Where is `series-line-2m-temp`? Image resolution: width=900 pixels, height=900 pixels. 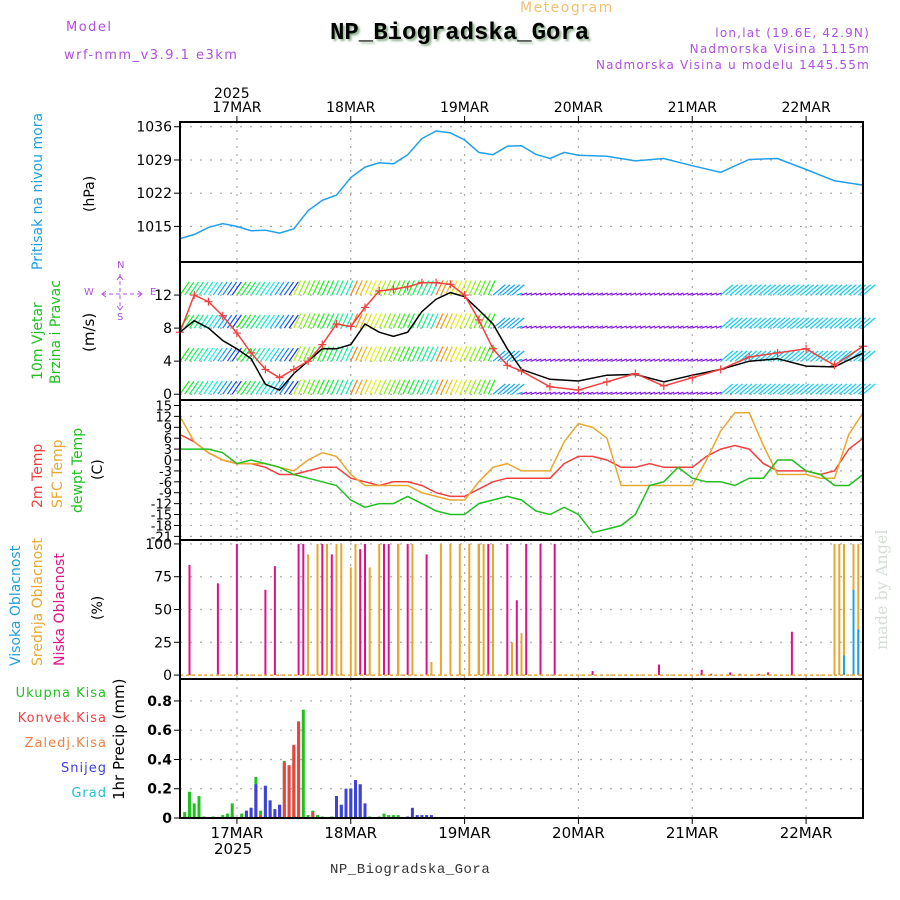
series-line-2m-temp is located at coordinates (521, 465).